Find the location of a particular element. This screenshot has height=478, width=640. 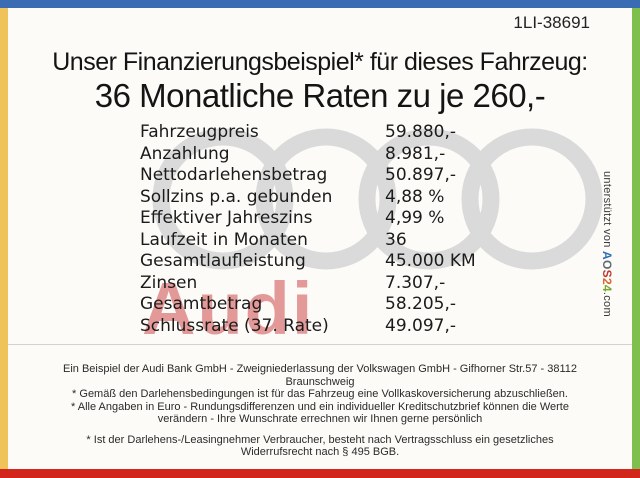

table-row: Anzahlung 8.981,- is located at coordinates (365, 155).